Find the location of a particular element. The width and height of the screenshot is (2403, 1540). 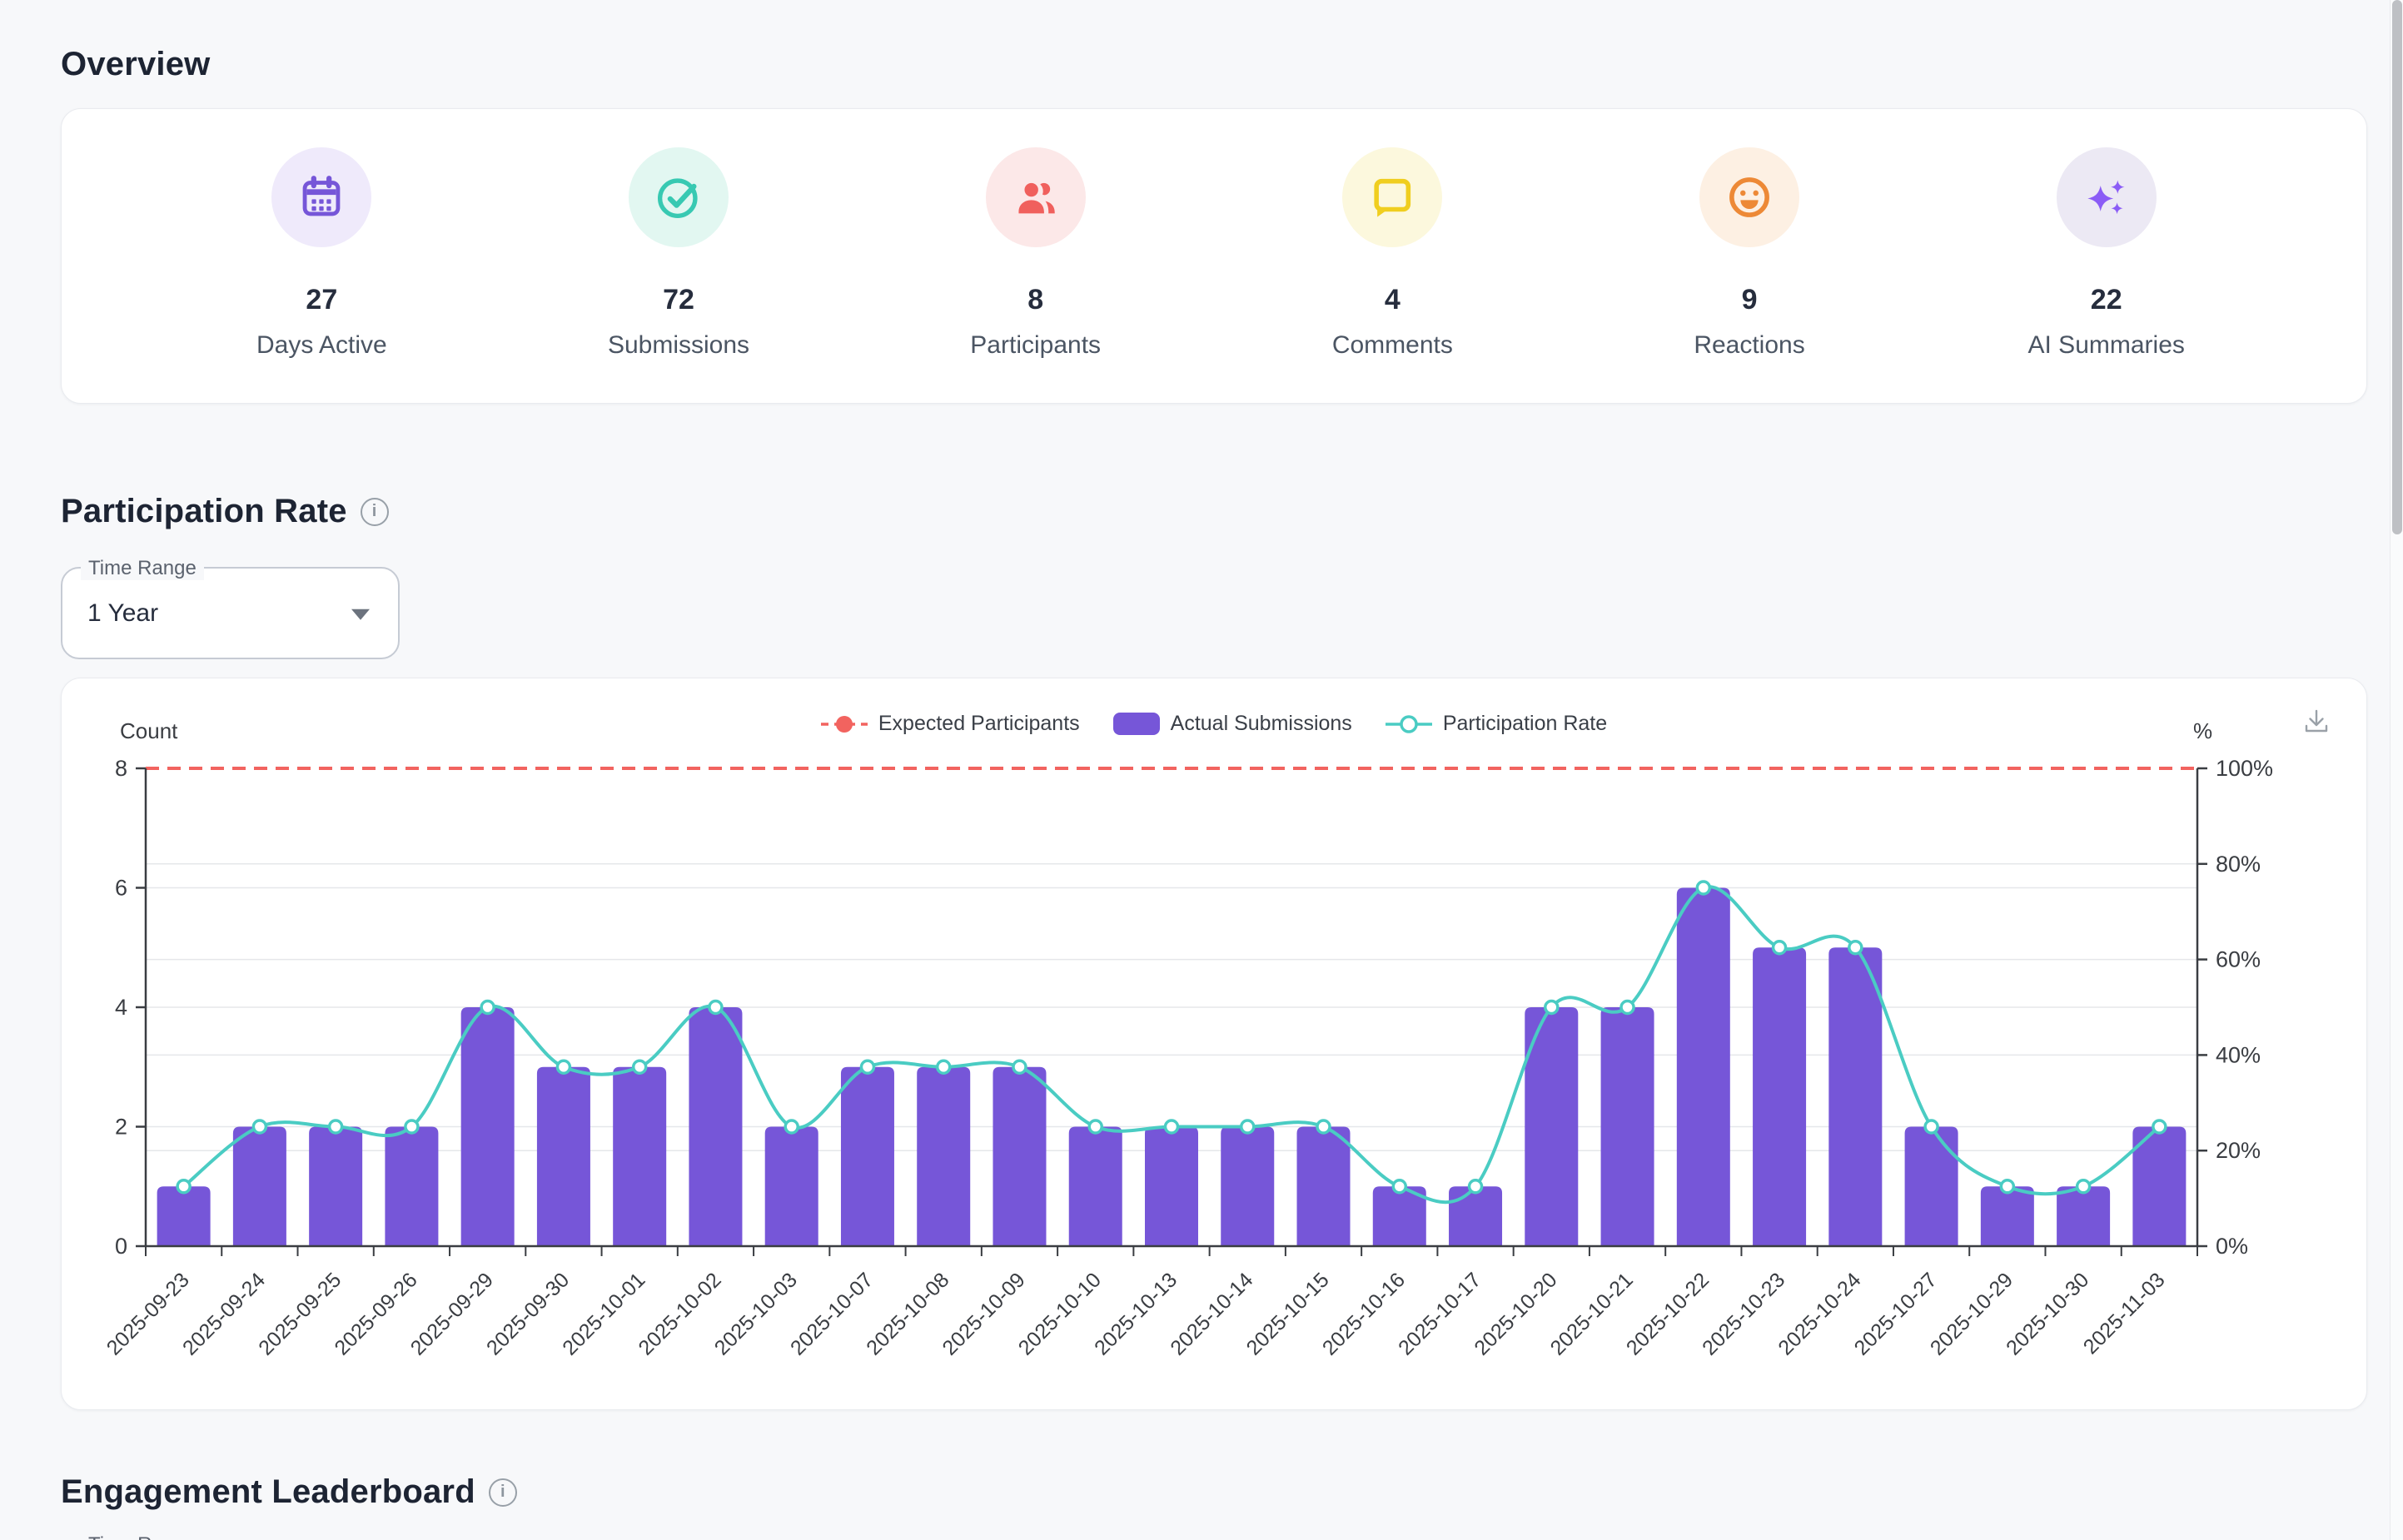

stat-label: Submissions is located at coordinates (679, 345).